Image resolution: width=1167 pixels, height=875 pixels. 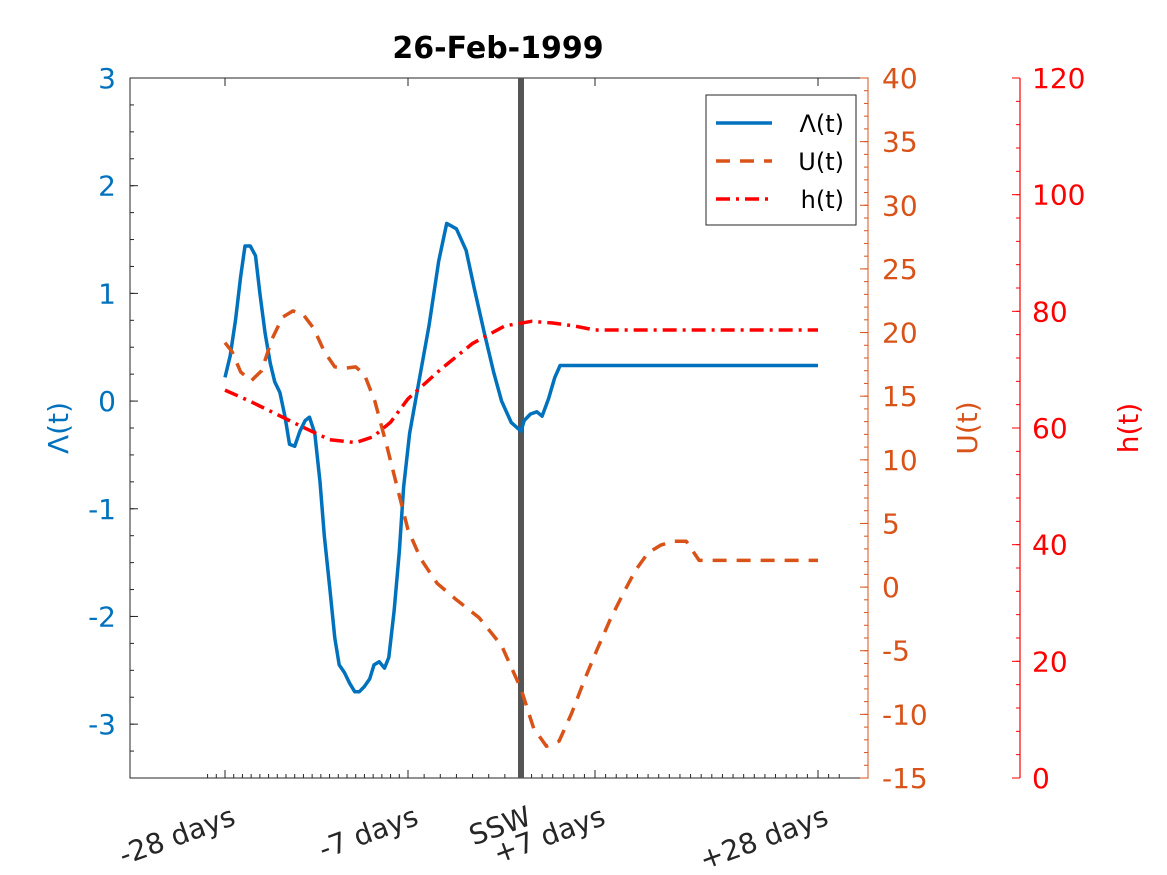 What do you see at coordinates (781, 160) in the screenshot?
I see `legend-box` at bounding box center [781, 160].